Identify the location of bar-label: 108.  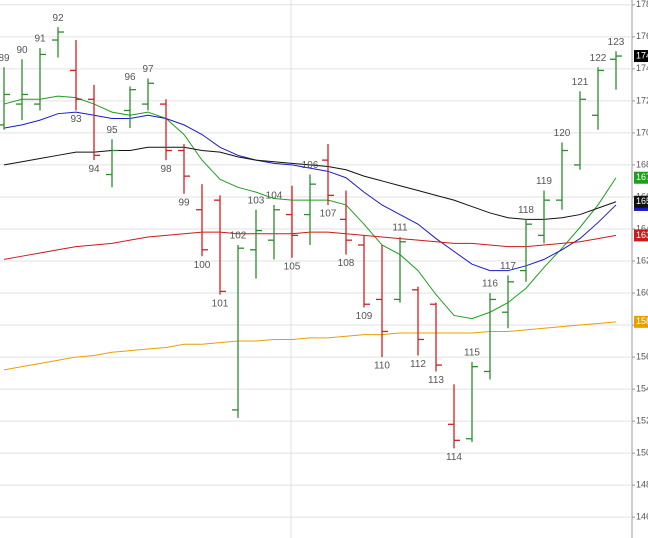
(346, 263).